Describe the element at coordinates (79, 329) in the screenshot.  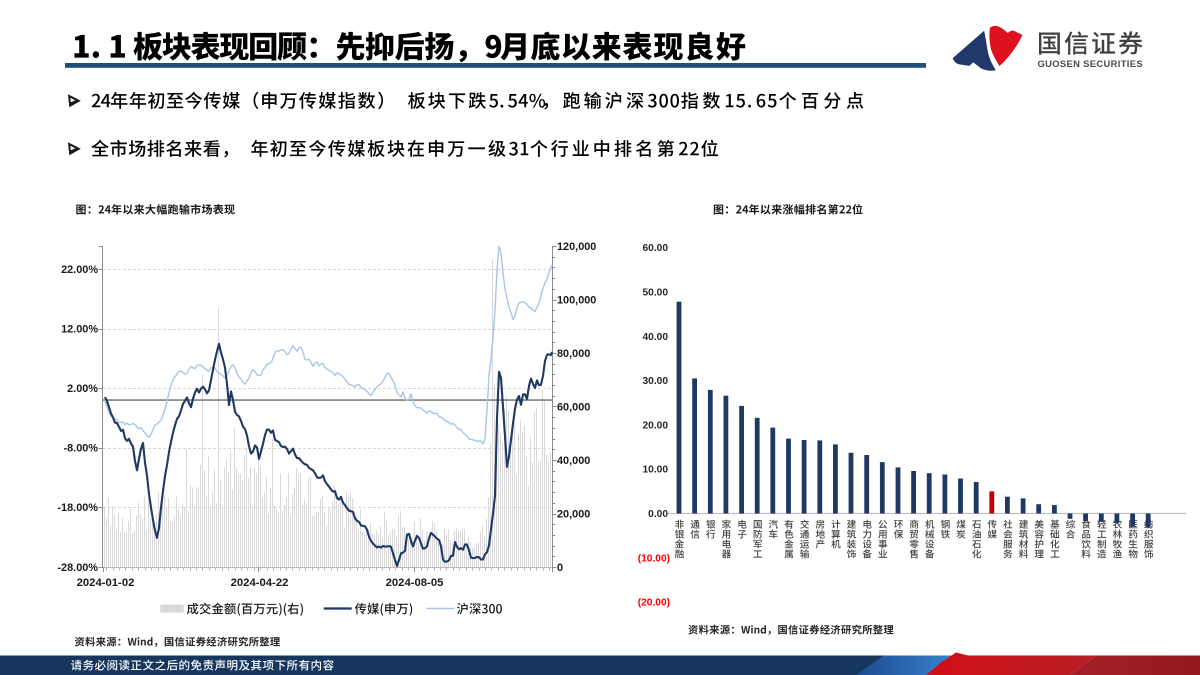
I see `svg-text: 12.00%` at that location.